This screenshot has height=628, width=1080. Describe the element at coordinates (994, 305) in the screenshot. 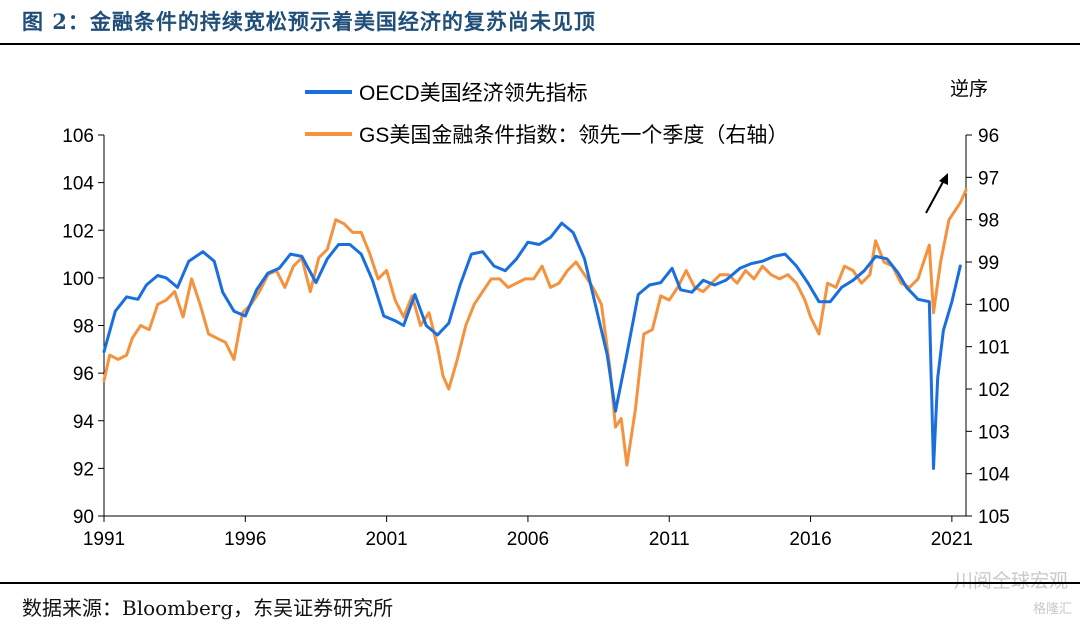

I see `right-tick-label: 100` at that location.